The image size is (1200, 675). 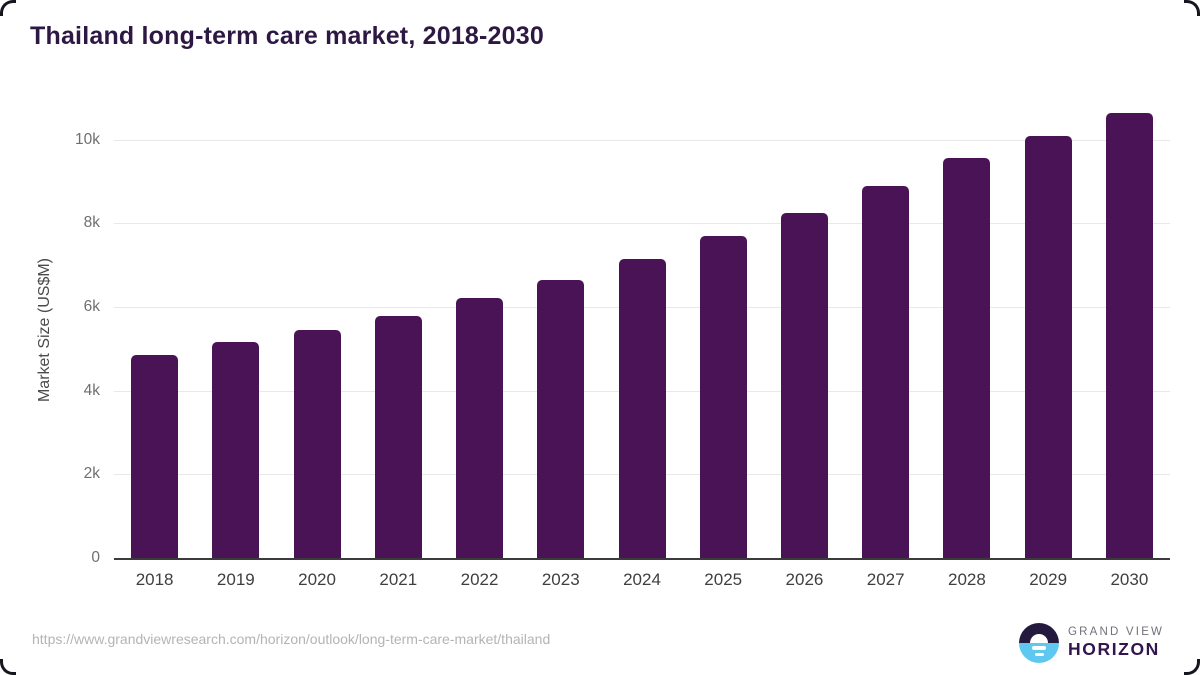 I want to click on logo-text: GRAND VIEW HORIZON, so click(x=1116, y=643).